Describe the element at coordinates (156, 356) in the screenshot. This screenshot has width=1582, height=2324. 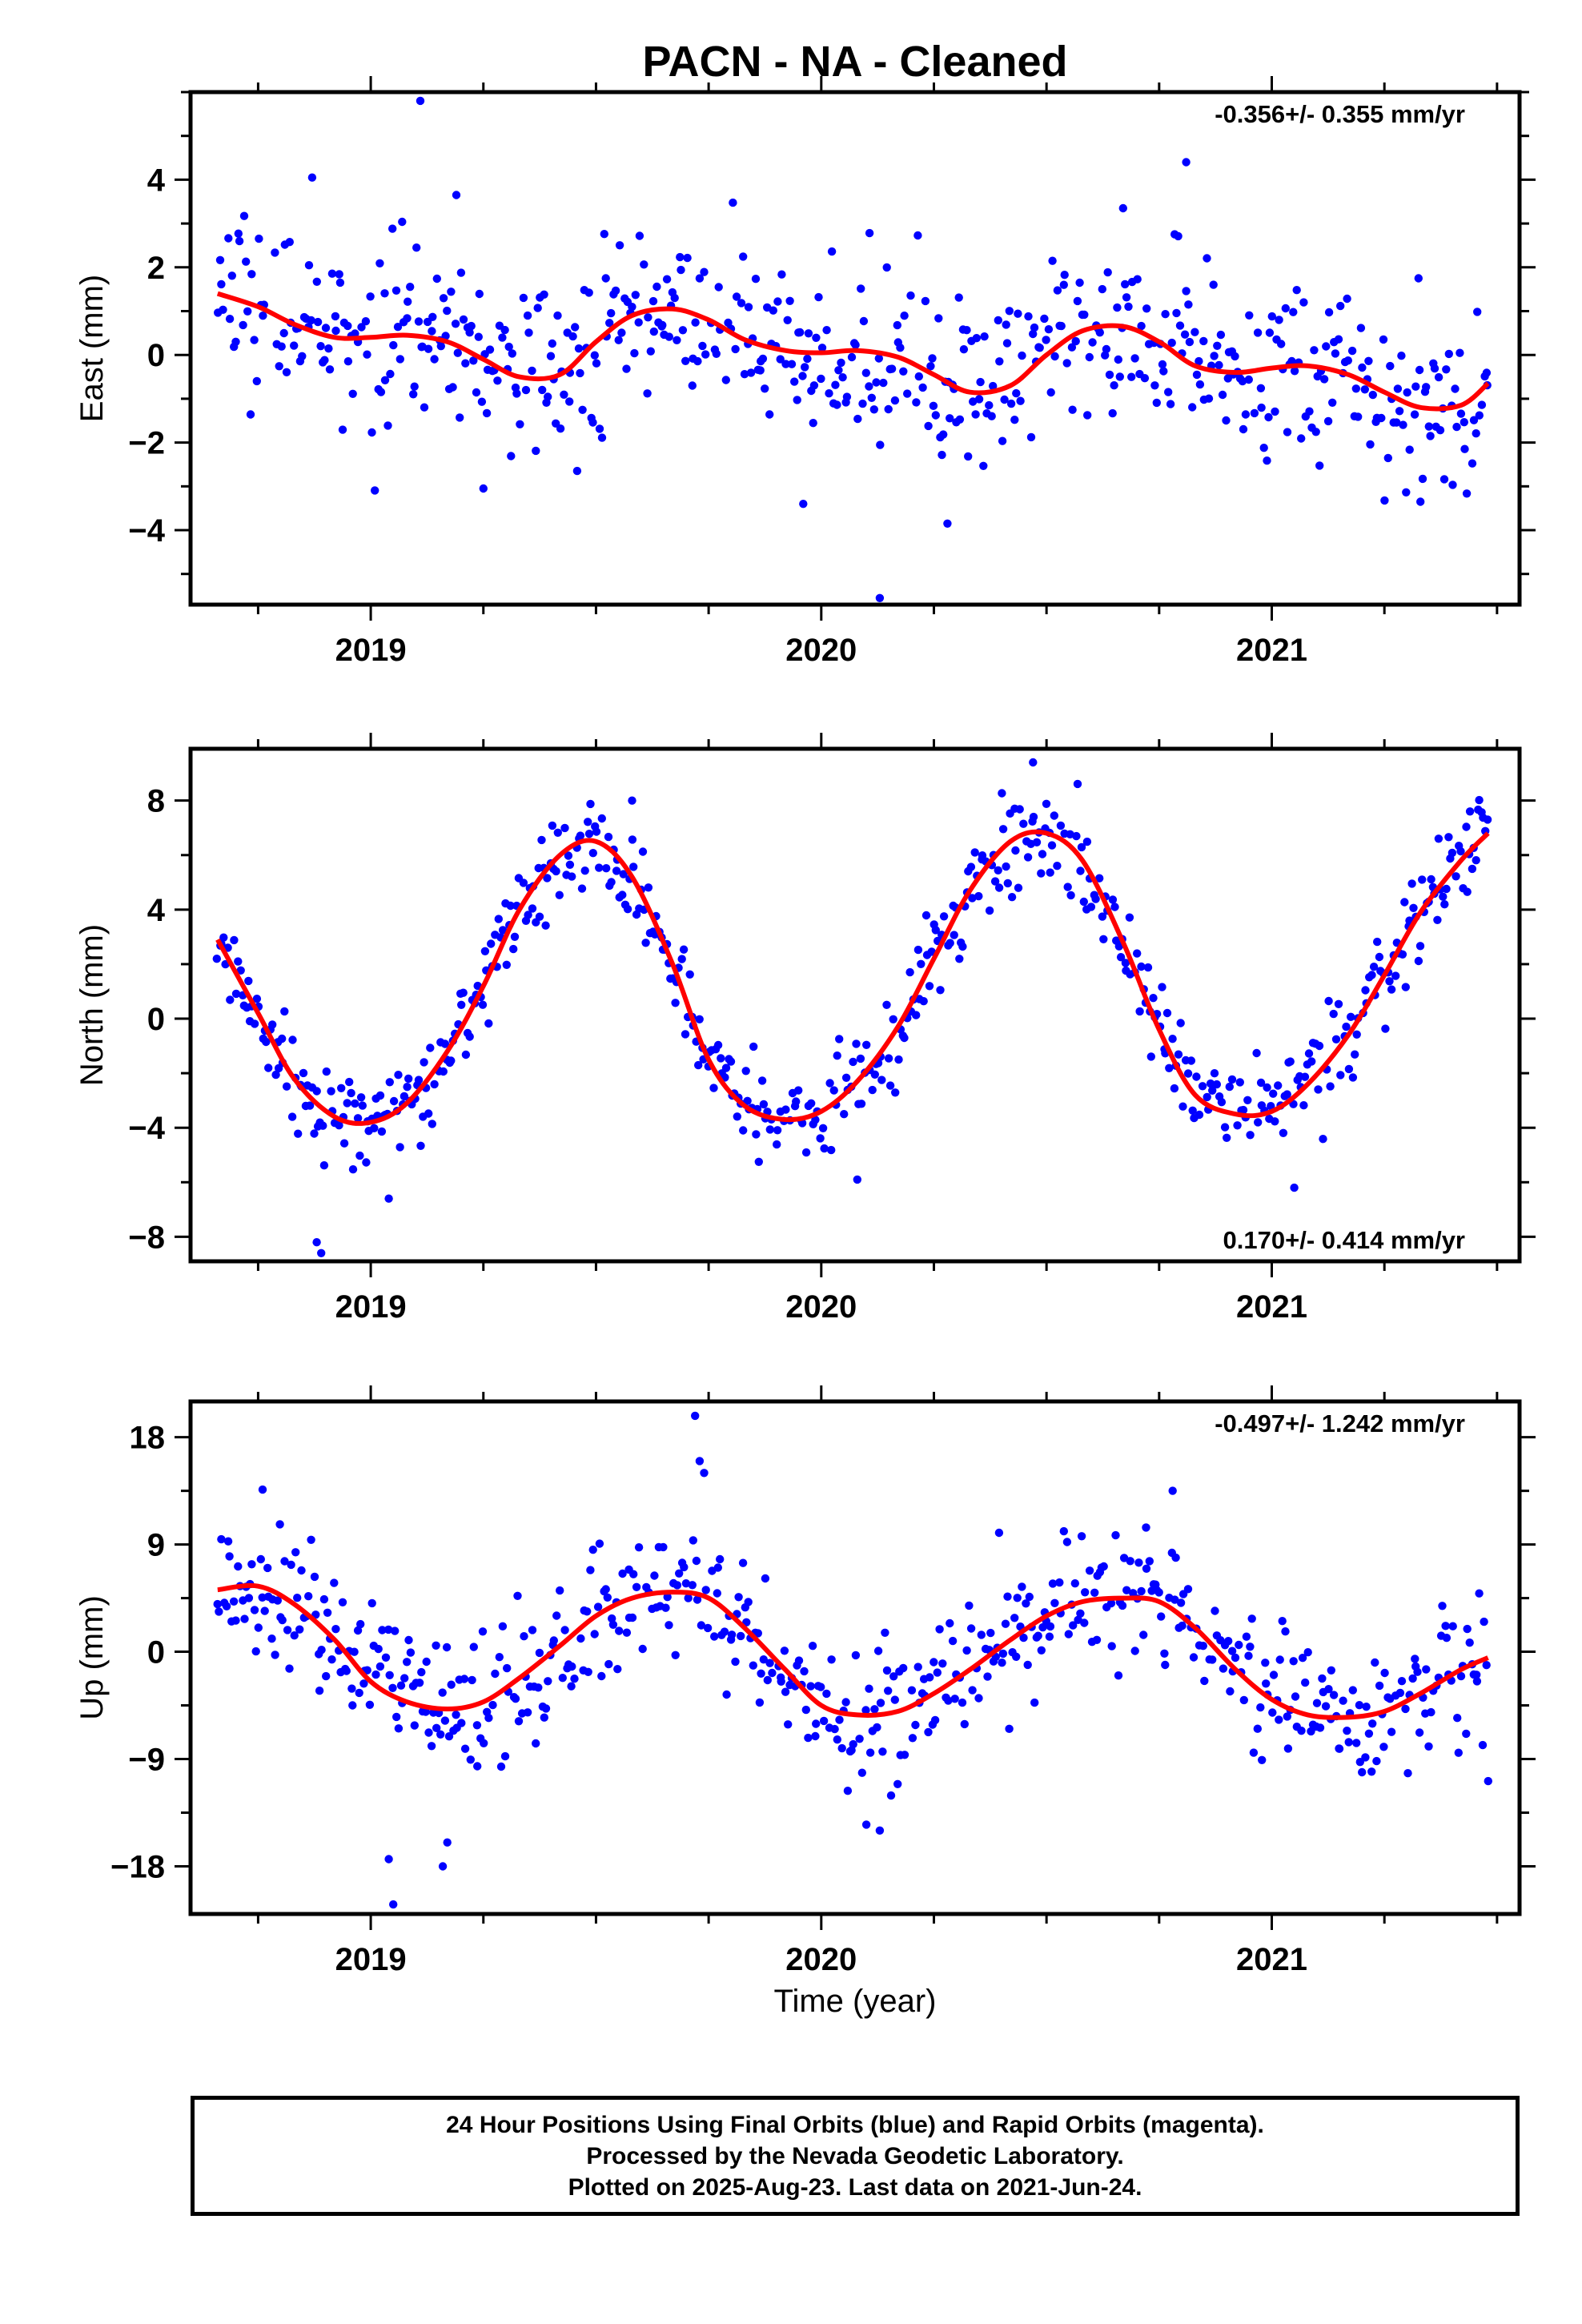
I see `y-tick-label: 0` at that location.